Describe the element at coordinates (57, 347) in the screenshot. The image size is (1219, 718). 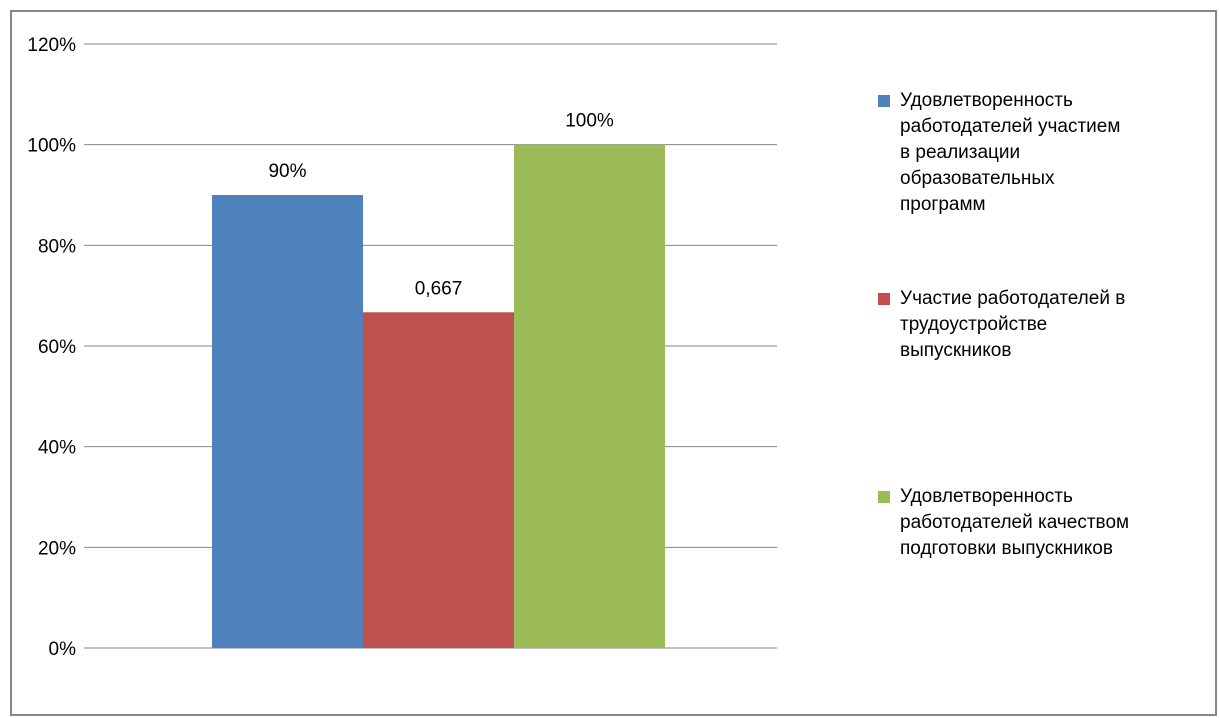
I see `y-tick-label: 60%` at that location.